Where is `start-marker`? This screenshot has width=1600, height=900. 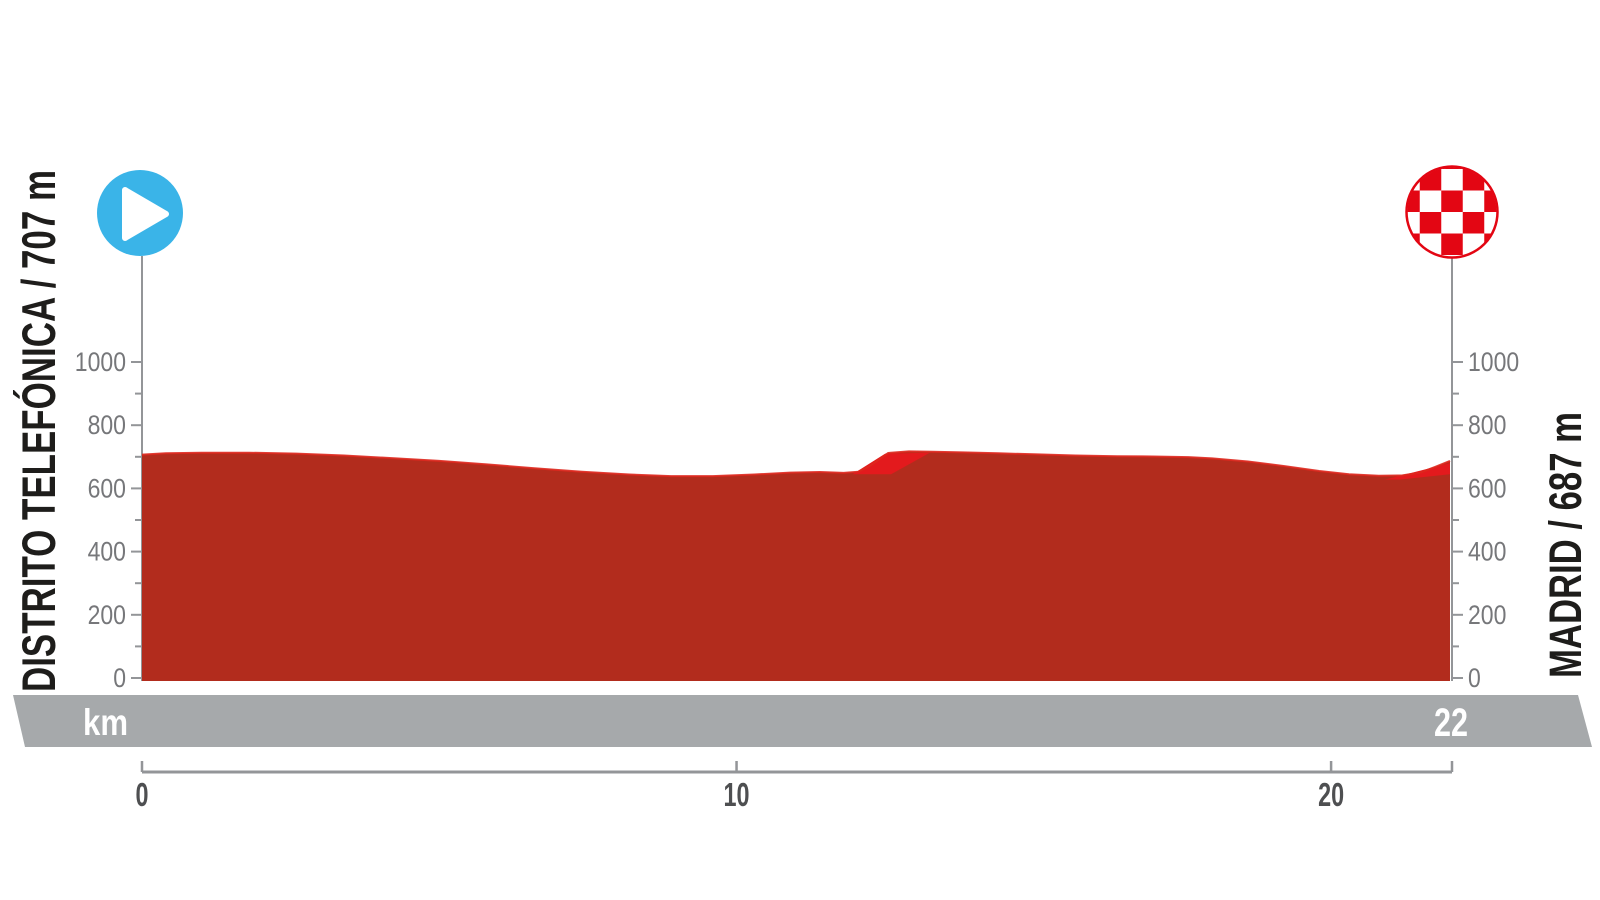
start-marker is located at coordinates (140, 213).